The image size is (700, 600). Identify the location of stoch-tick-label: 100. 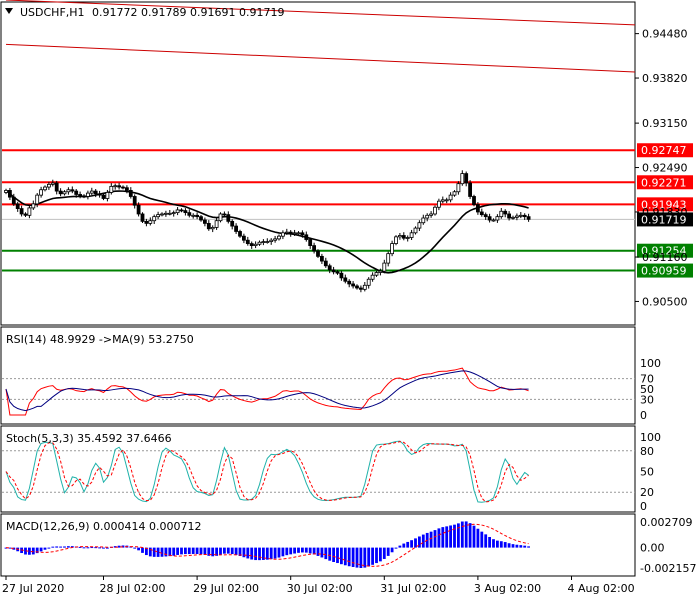
(650, 437).